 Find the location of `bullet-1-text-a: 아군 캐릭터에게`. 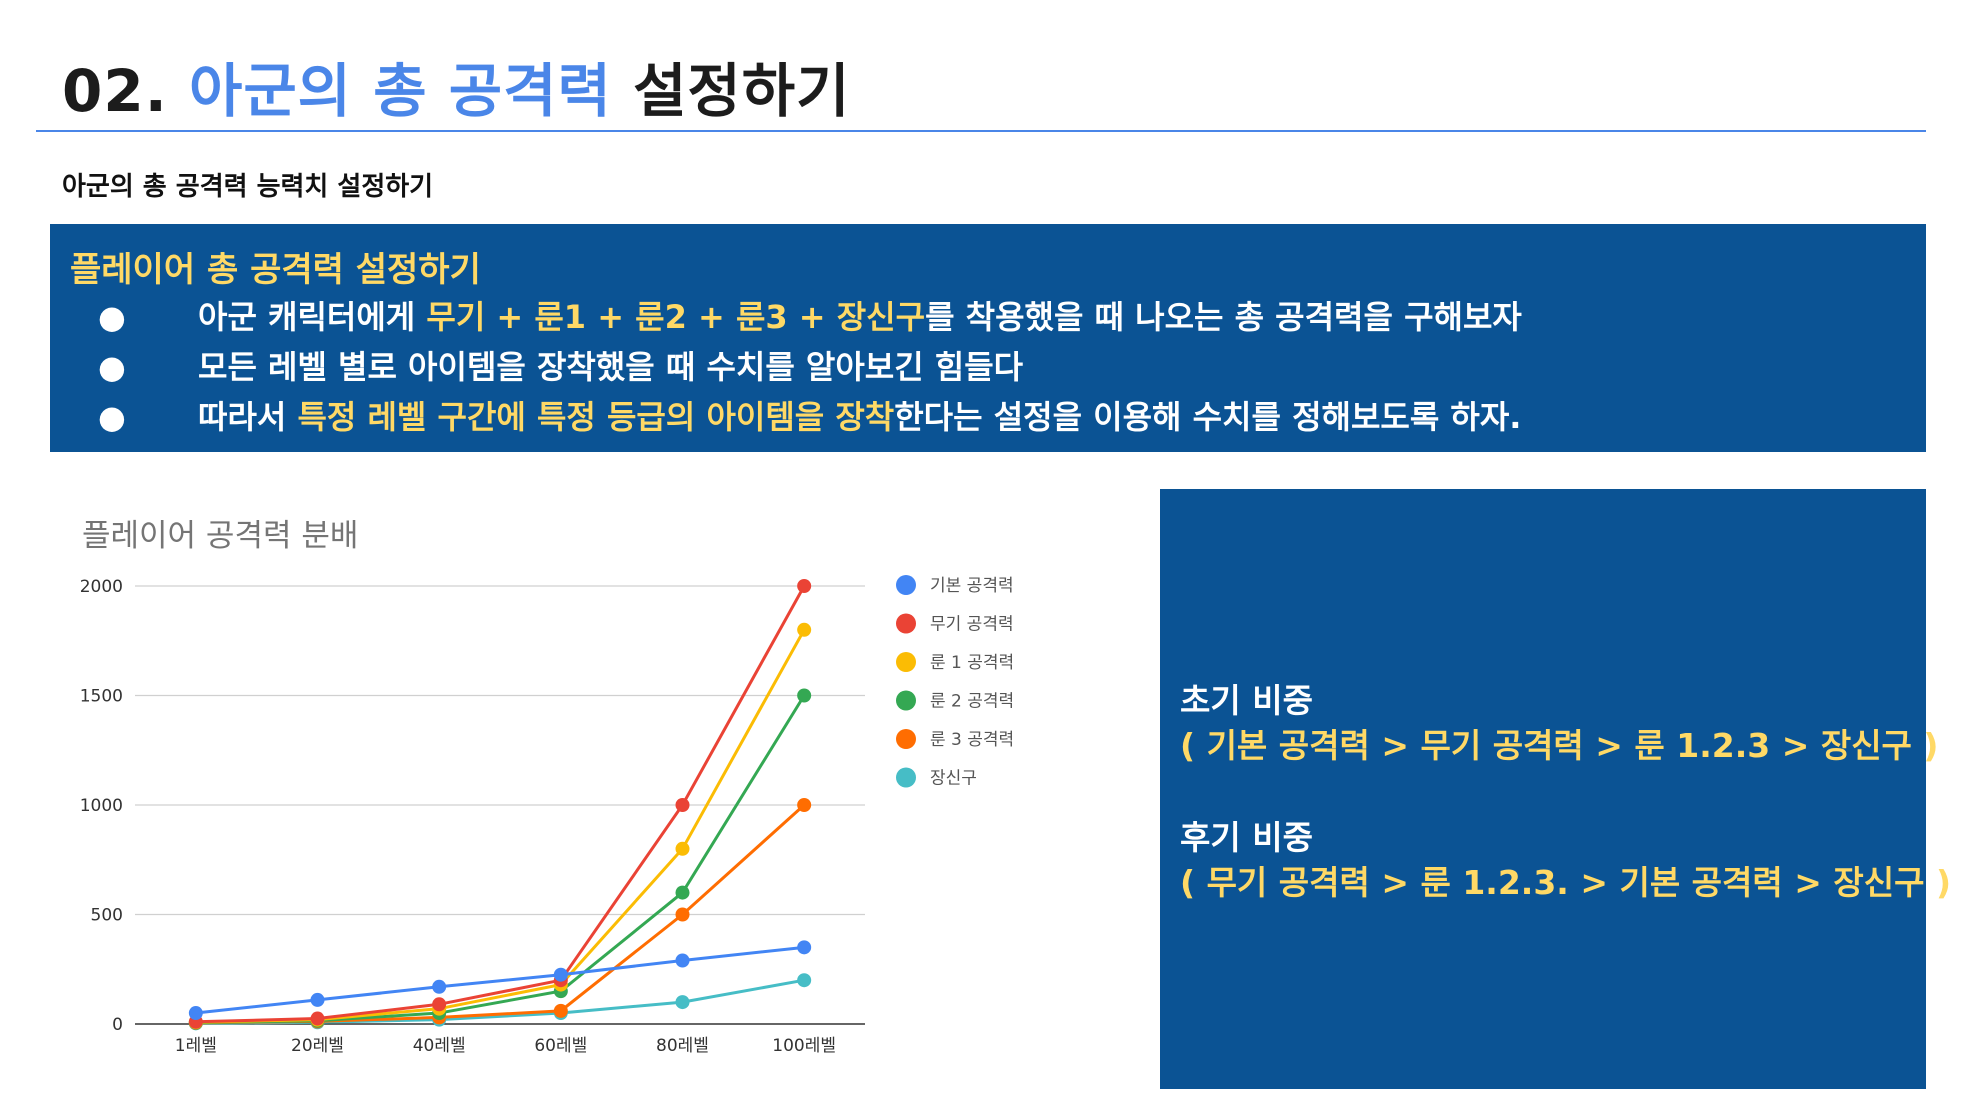

bullet-1-text-a: 아군 캐릭터에게 is located at coordinates (312, 317).